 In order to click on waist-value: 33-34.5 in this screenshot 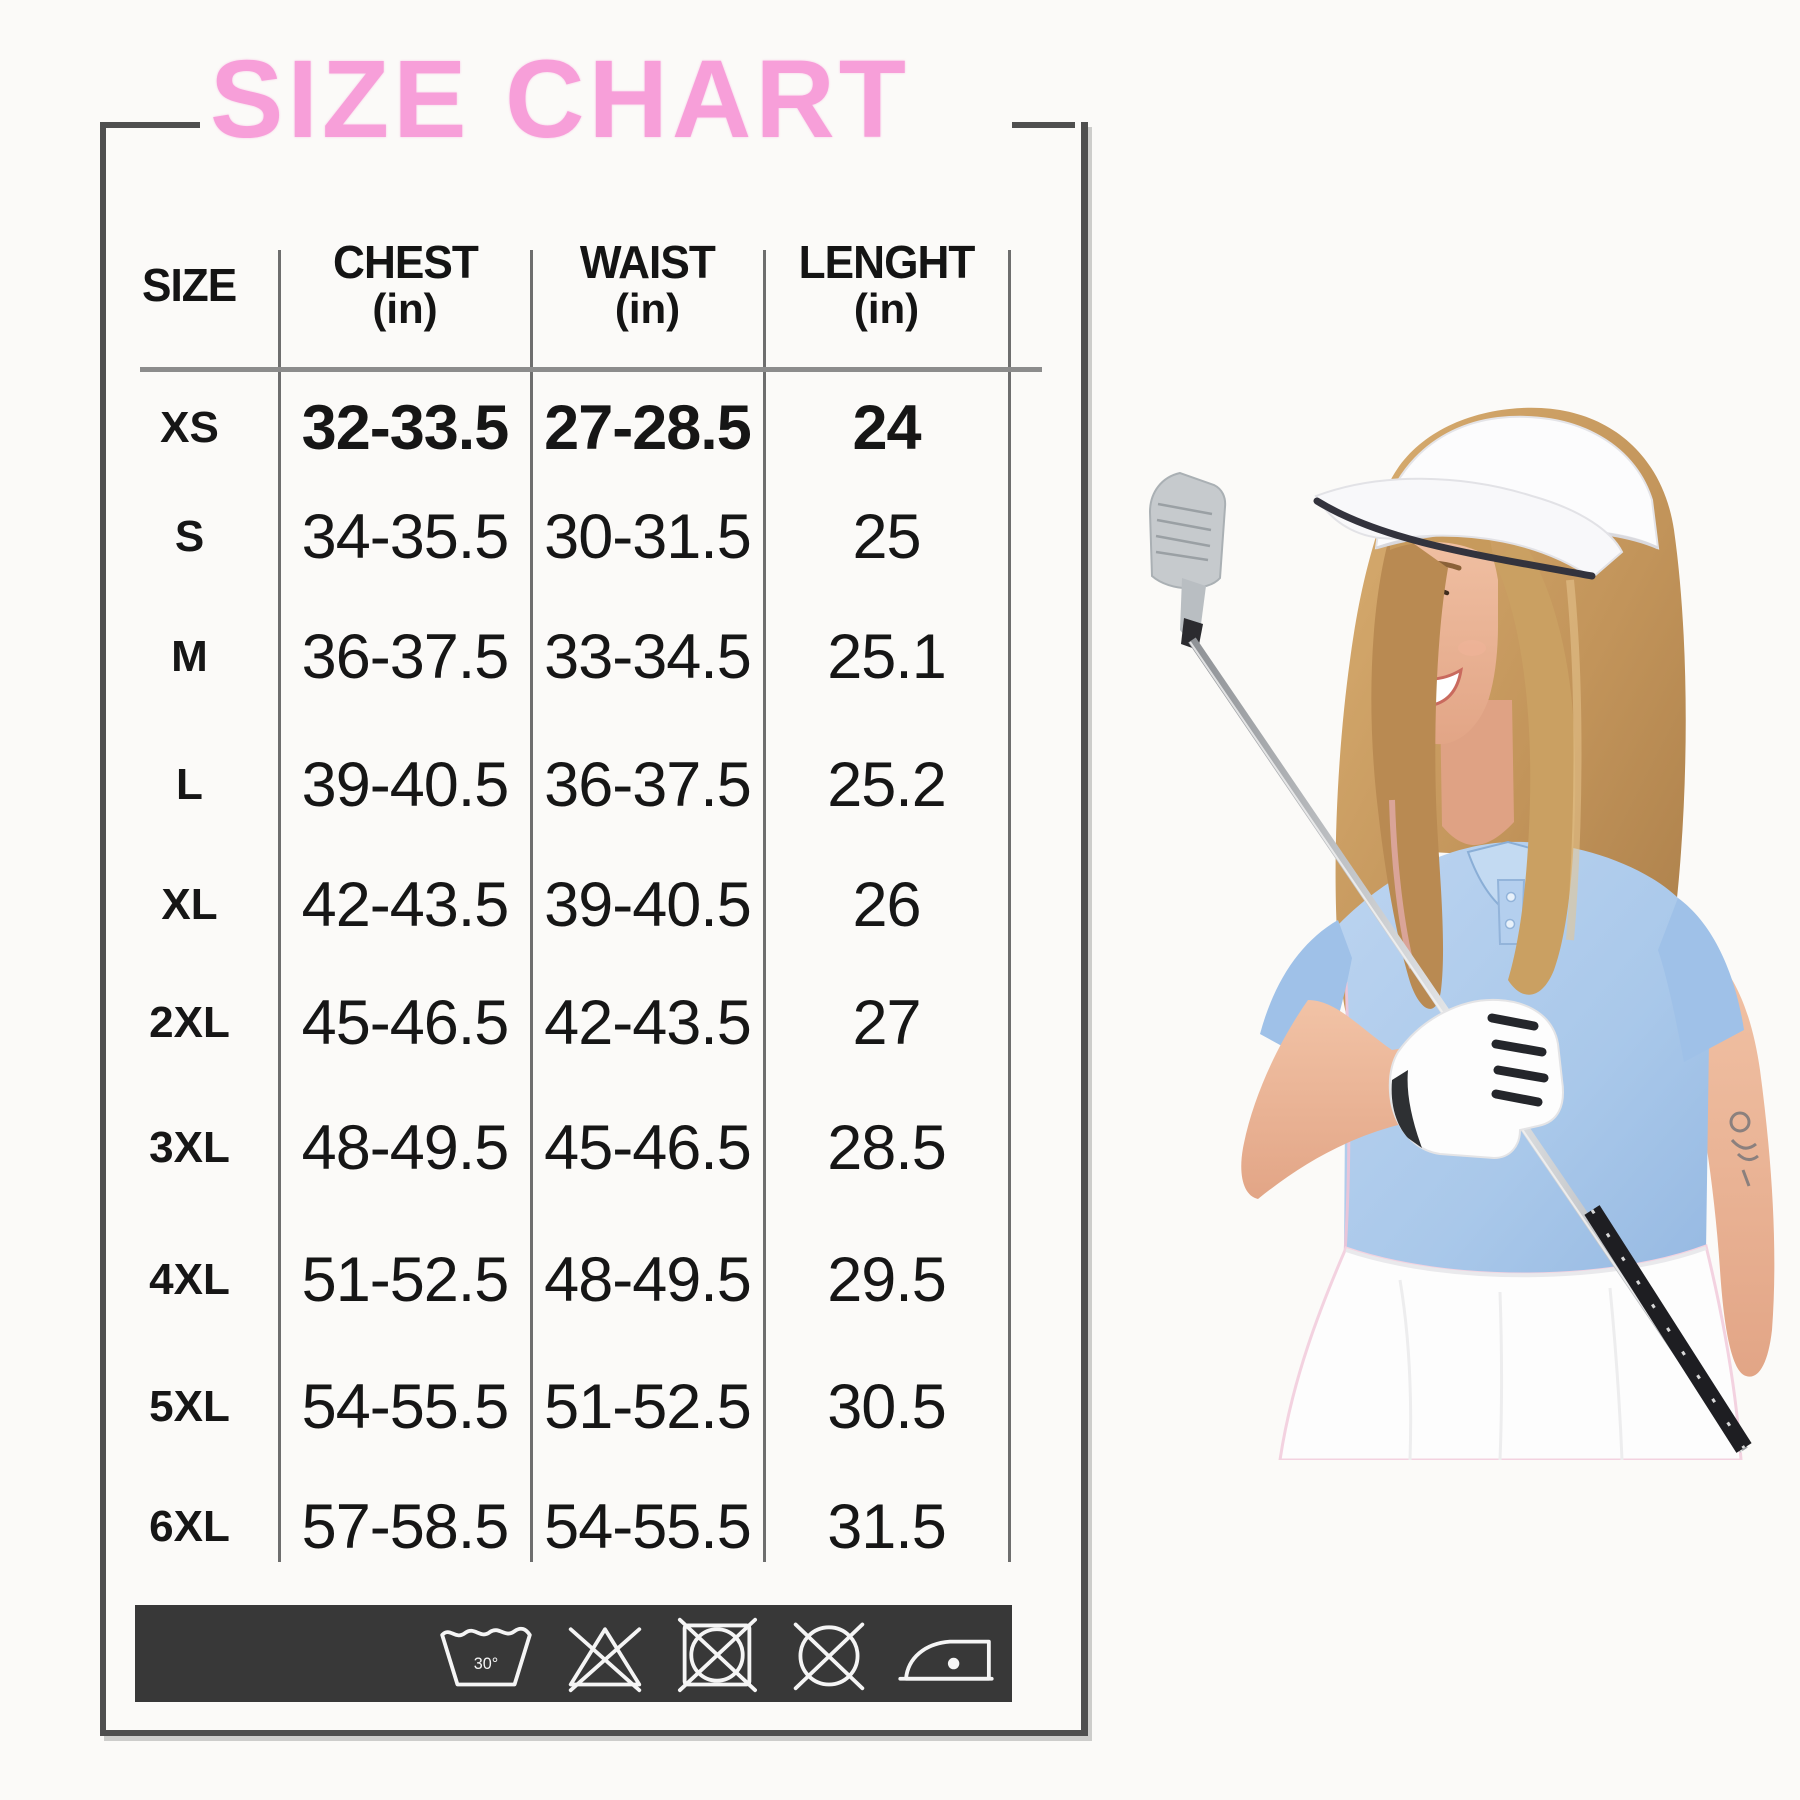, I will do `click(648, 657)`.